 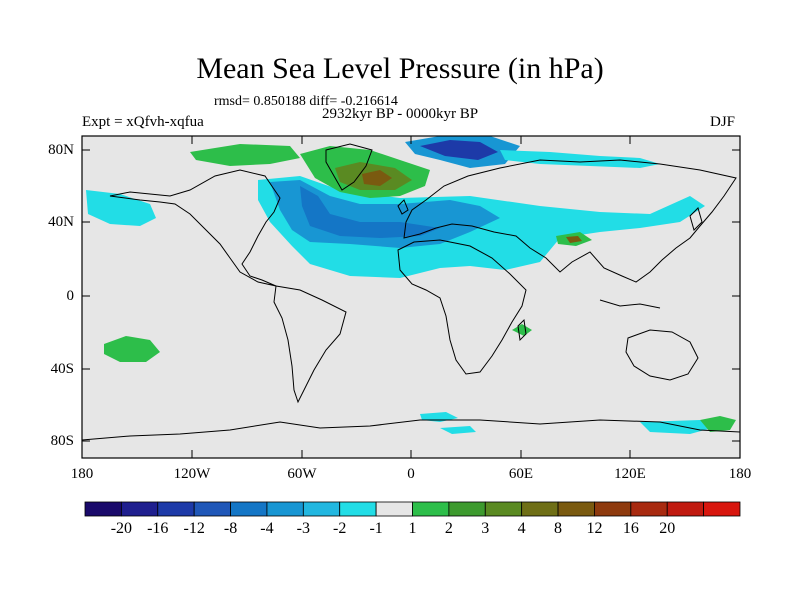 What do you see at coordinates (121, 208) in the screenshot?
I see `negative-anomaly-north-pacific` at bounding box center [121, 208].